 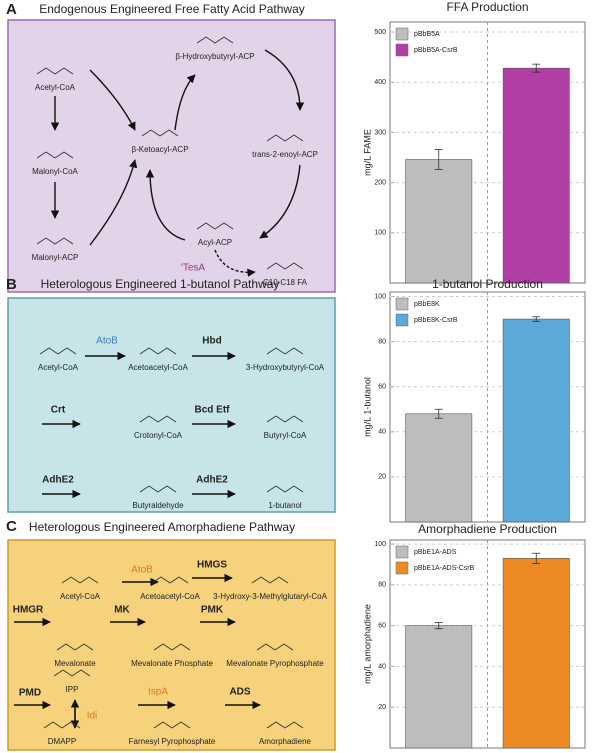 I want to click on molecule-label: Crotonyl-CoA, so click(x=158, y=435).